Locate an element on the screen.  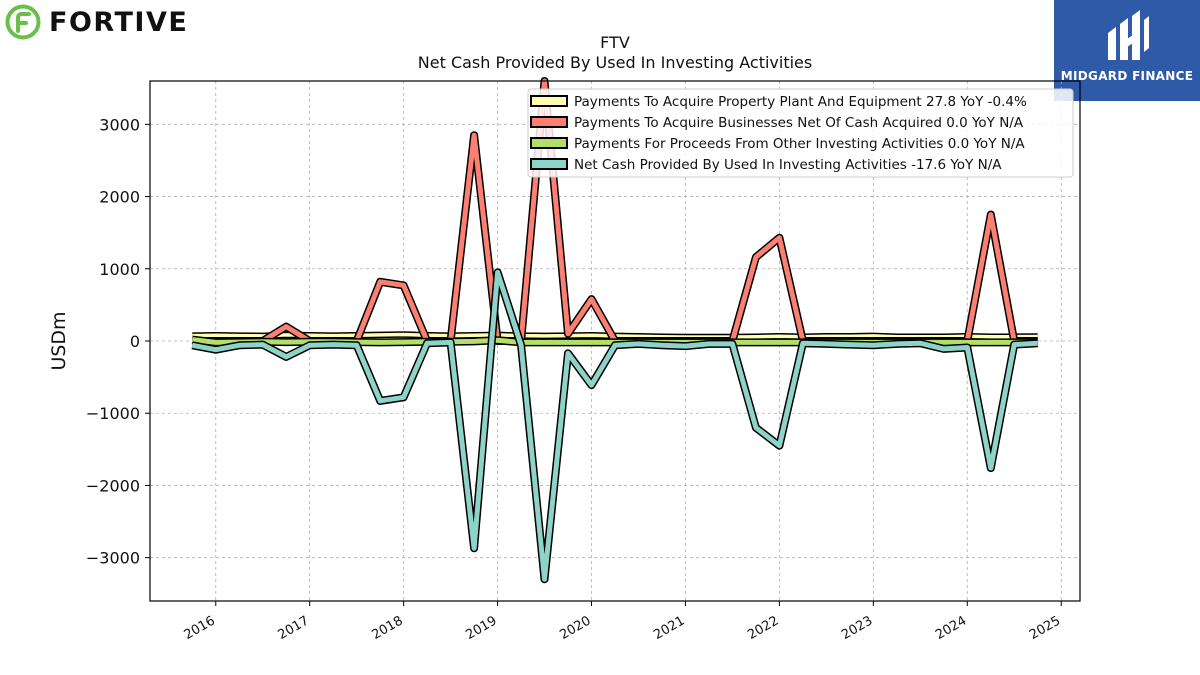
x-tick-label: 2018 is located at coordinates (387, 628).